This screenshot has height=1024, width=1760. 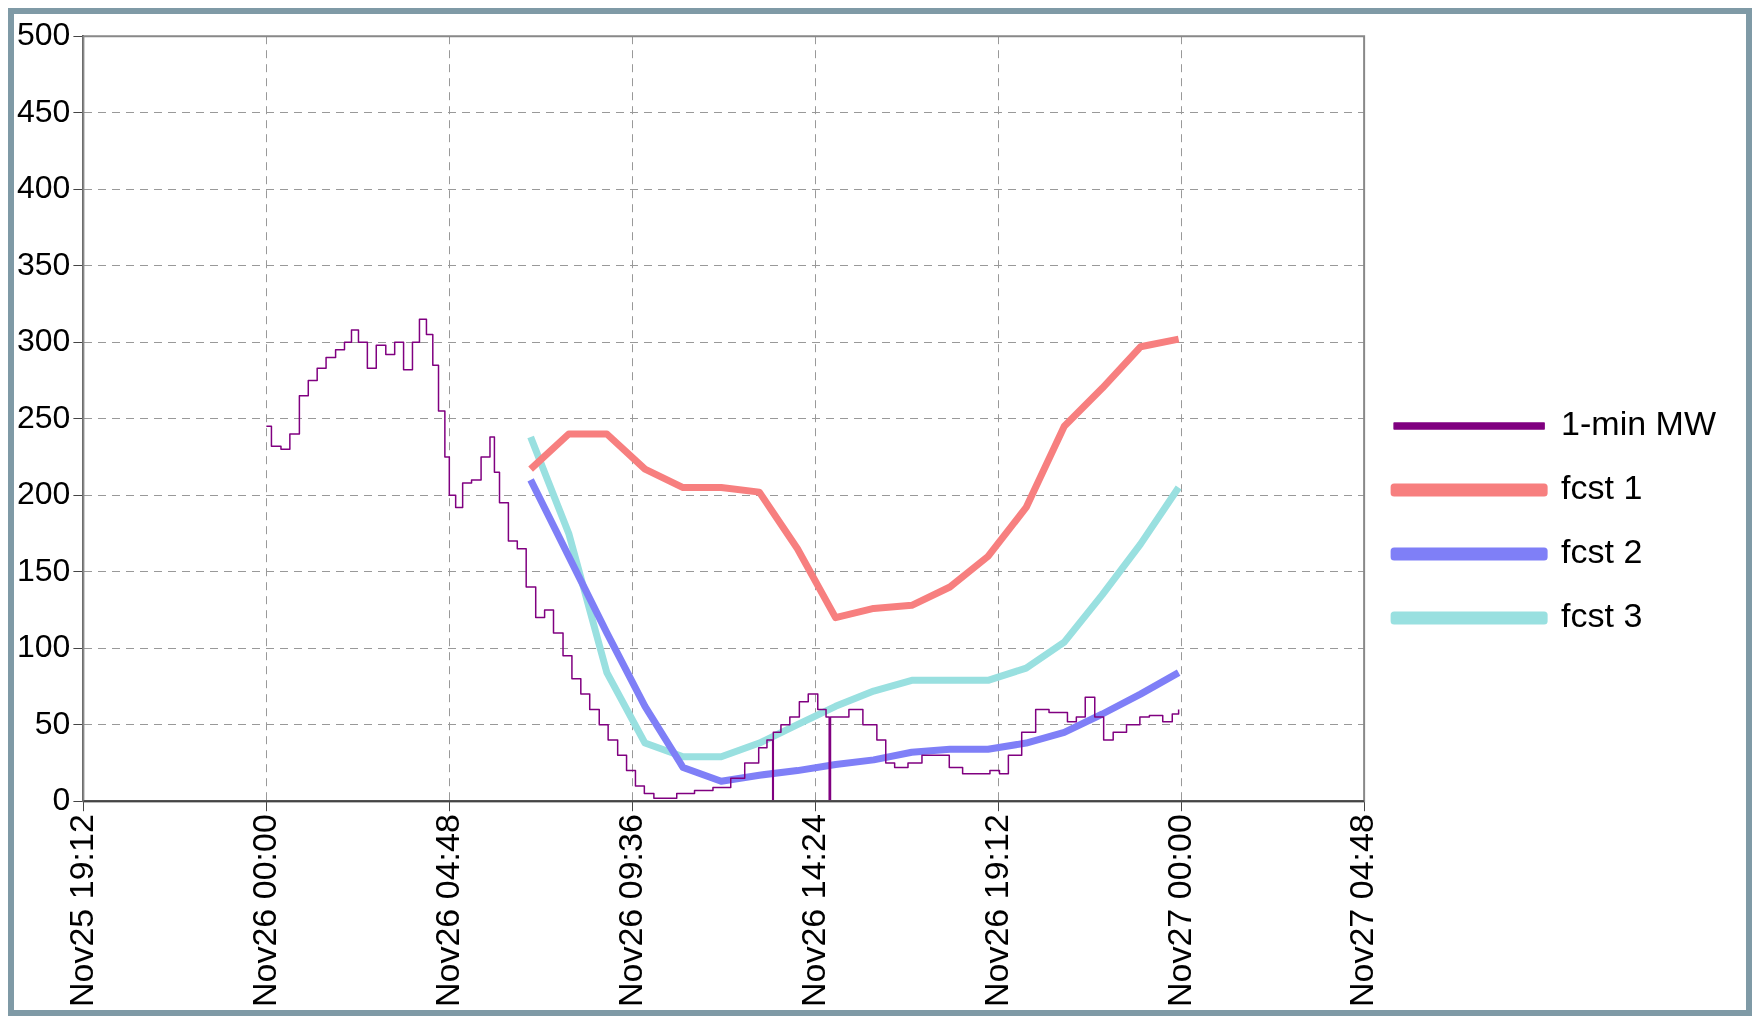 What do you see at coordinates (44, 340) in the screenshot?
I see `y-tick-label: 300` at bounding box center [44, 340].